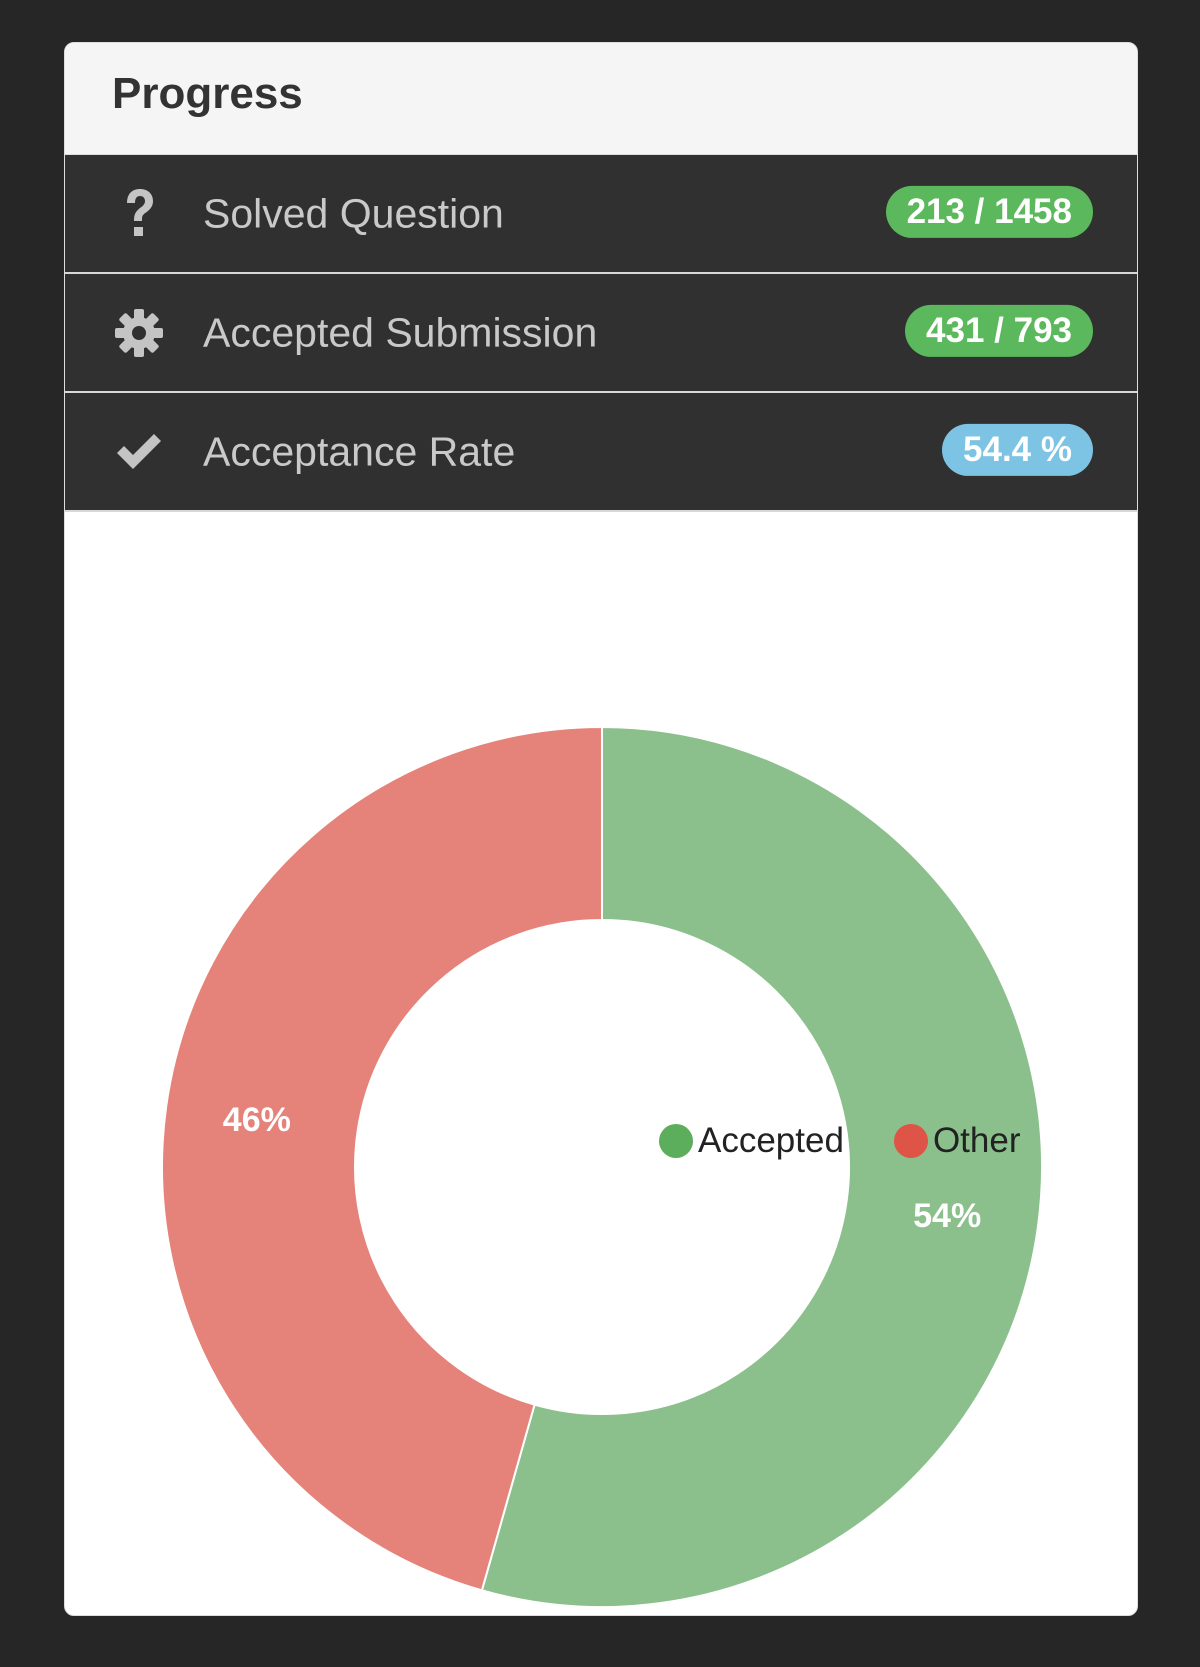 The width and height of the screenshot is (1200, 1667). Describe the element at coordinates (989, 211) in the screenshot. I see `solved-question-badge: 213 / 1458` at that location.